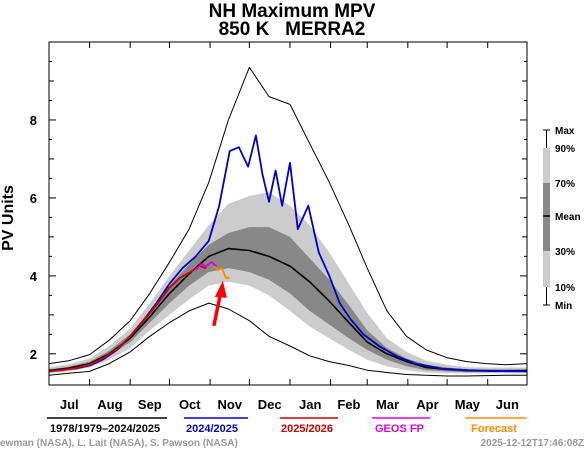 This screenshot has width=586, height=450. What do you see at coordinates (563, 306) in the screenshot?
I see `key-label: Min` at bounding box center [563, 306].